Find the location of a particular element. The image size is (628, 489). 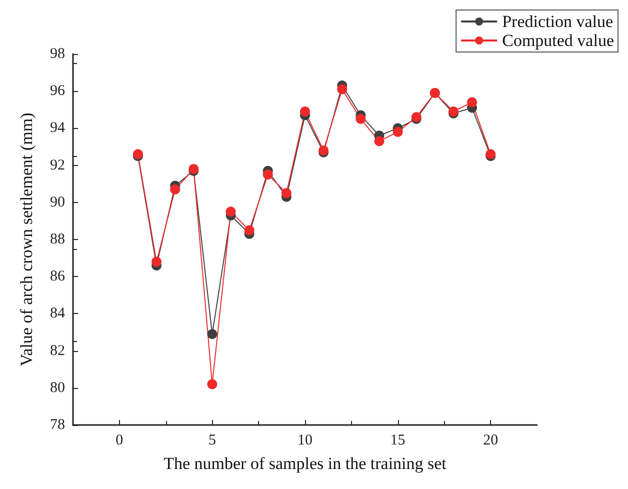

y-tick-label: 80 is located at coordinates (57, 388).